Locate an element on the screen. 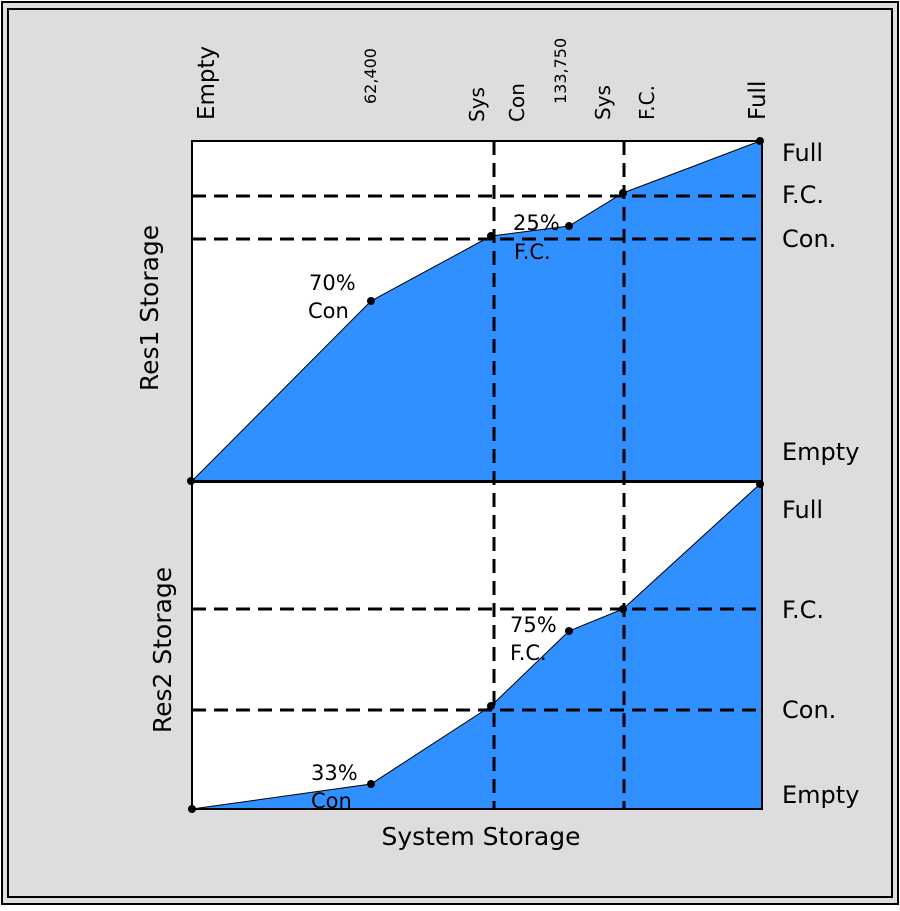  res1-axis-label: Res1 Storage is located at coordinates (149, 308).